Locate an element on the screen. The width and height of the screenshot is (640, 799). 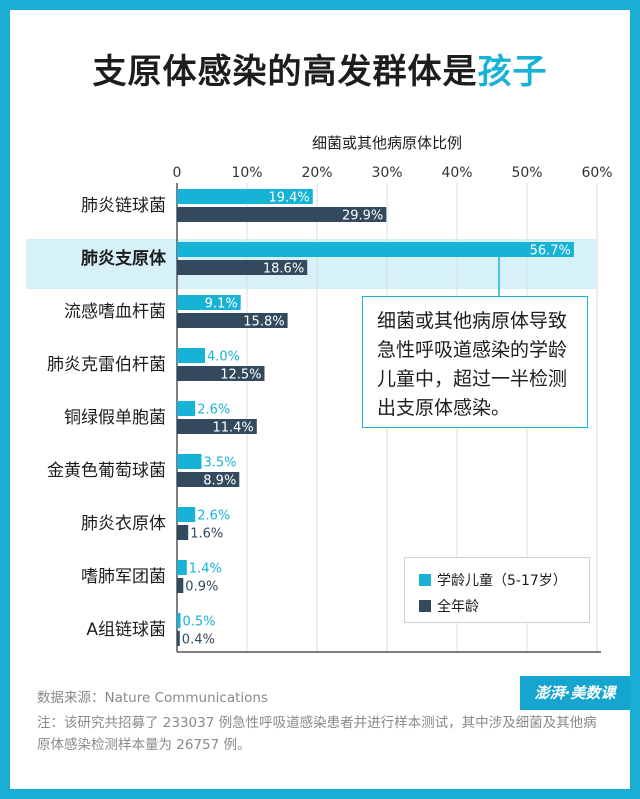
legend-item-all: 全年龄 is located at coordinates (449, 606).